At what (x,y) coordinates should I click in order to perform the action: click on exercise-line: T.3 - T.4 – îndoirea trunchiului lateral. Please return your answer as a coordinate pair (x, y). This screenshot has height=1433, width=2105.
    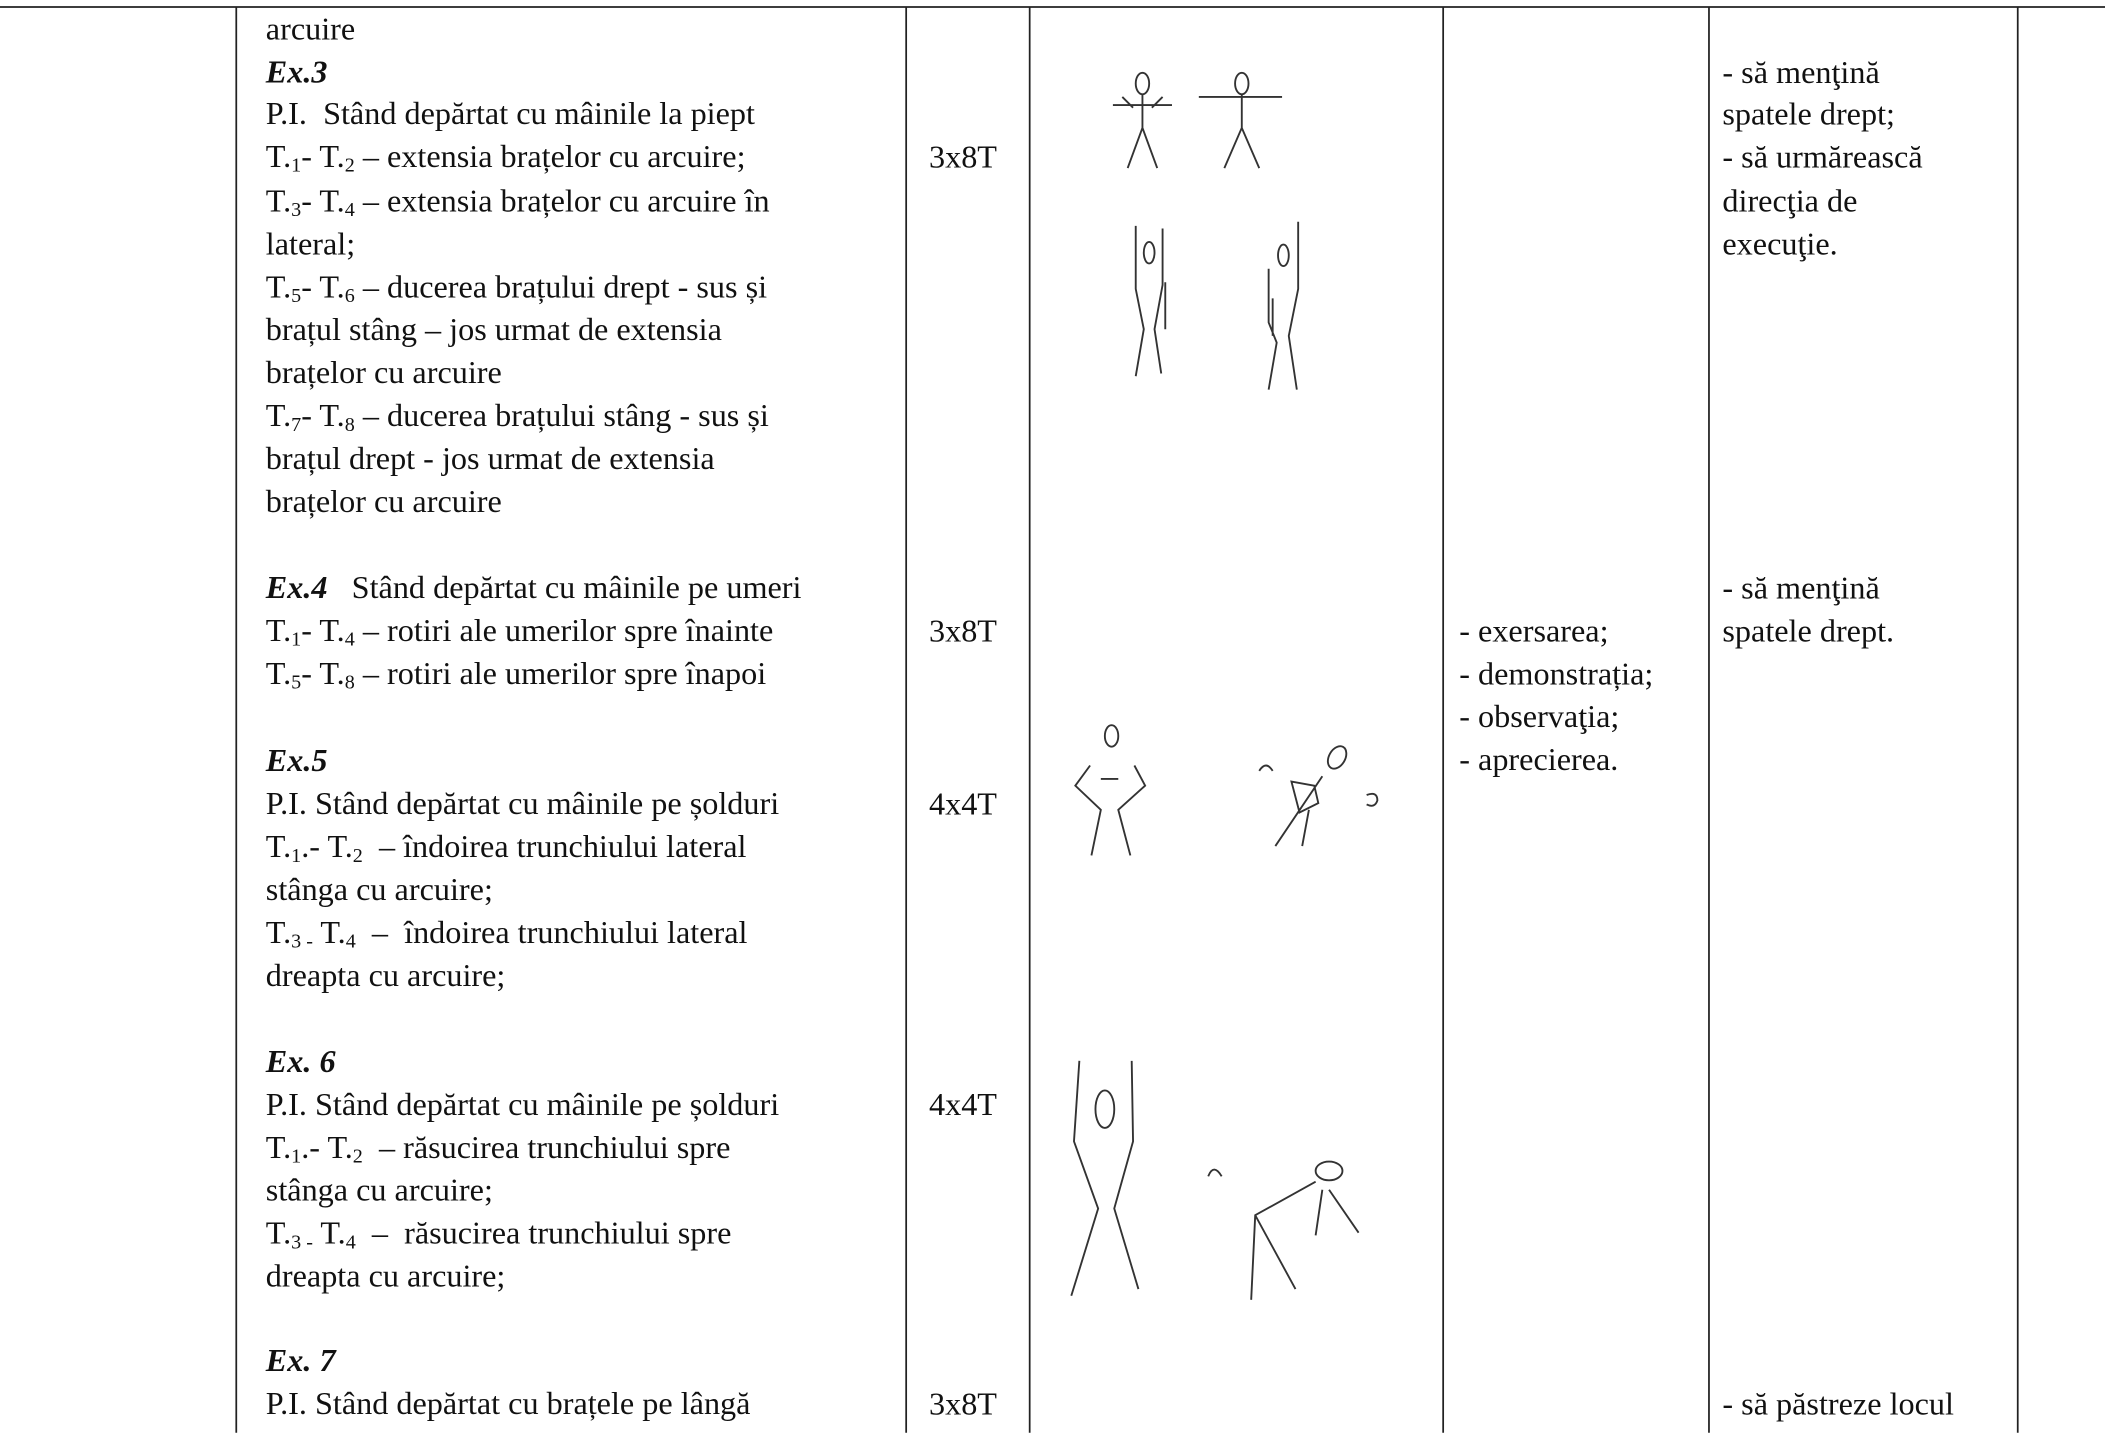
    Looking at the image, I should click on (507, 933).